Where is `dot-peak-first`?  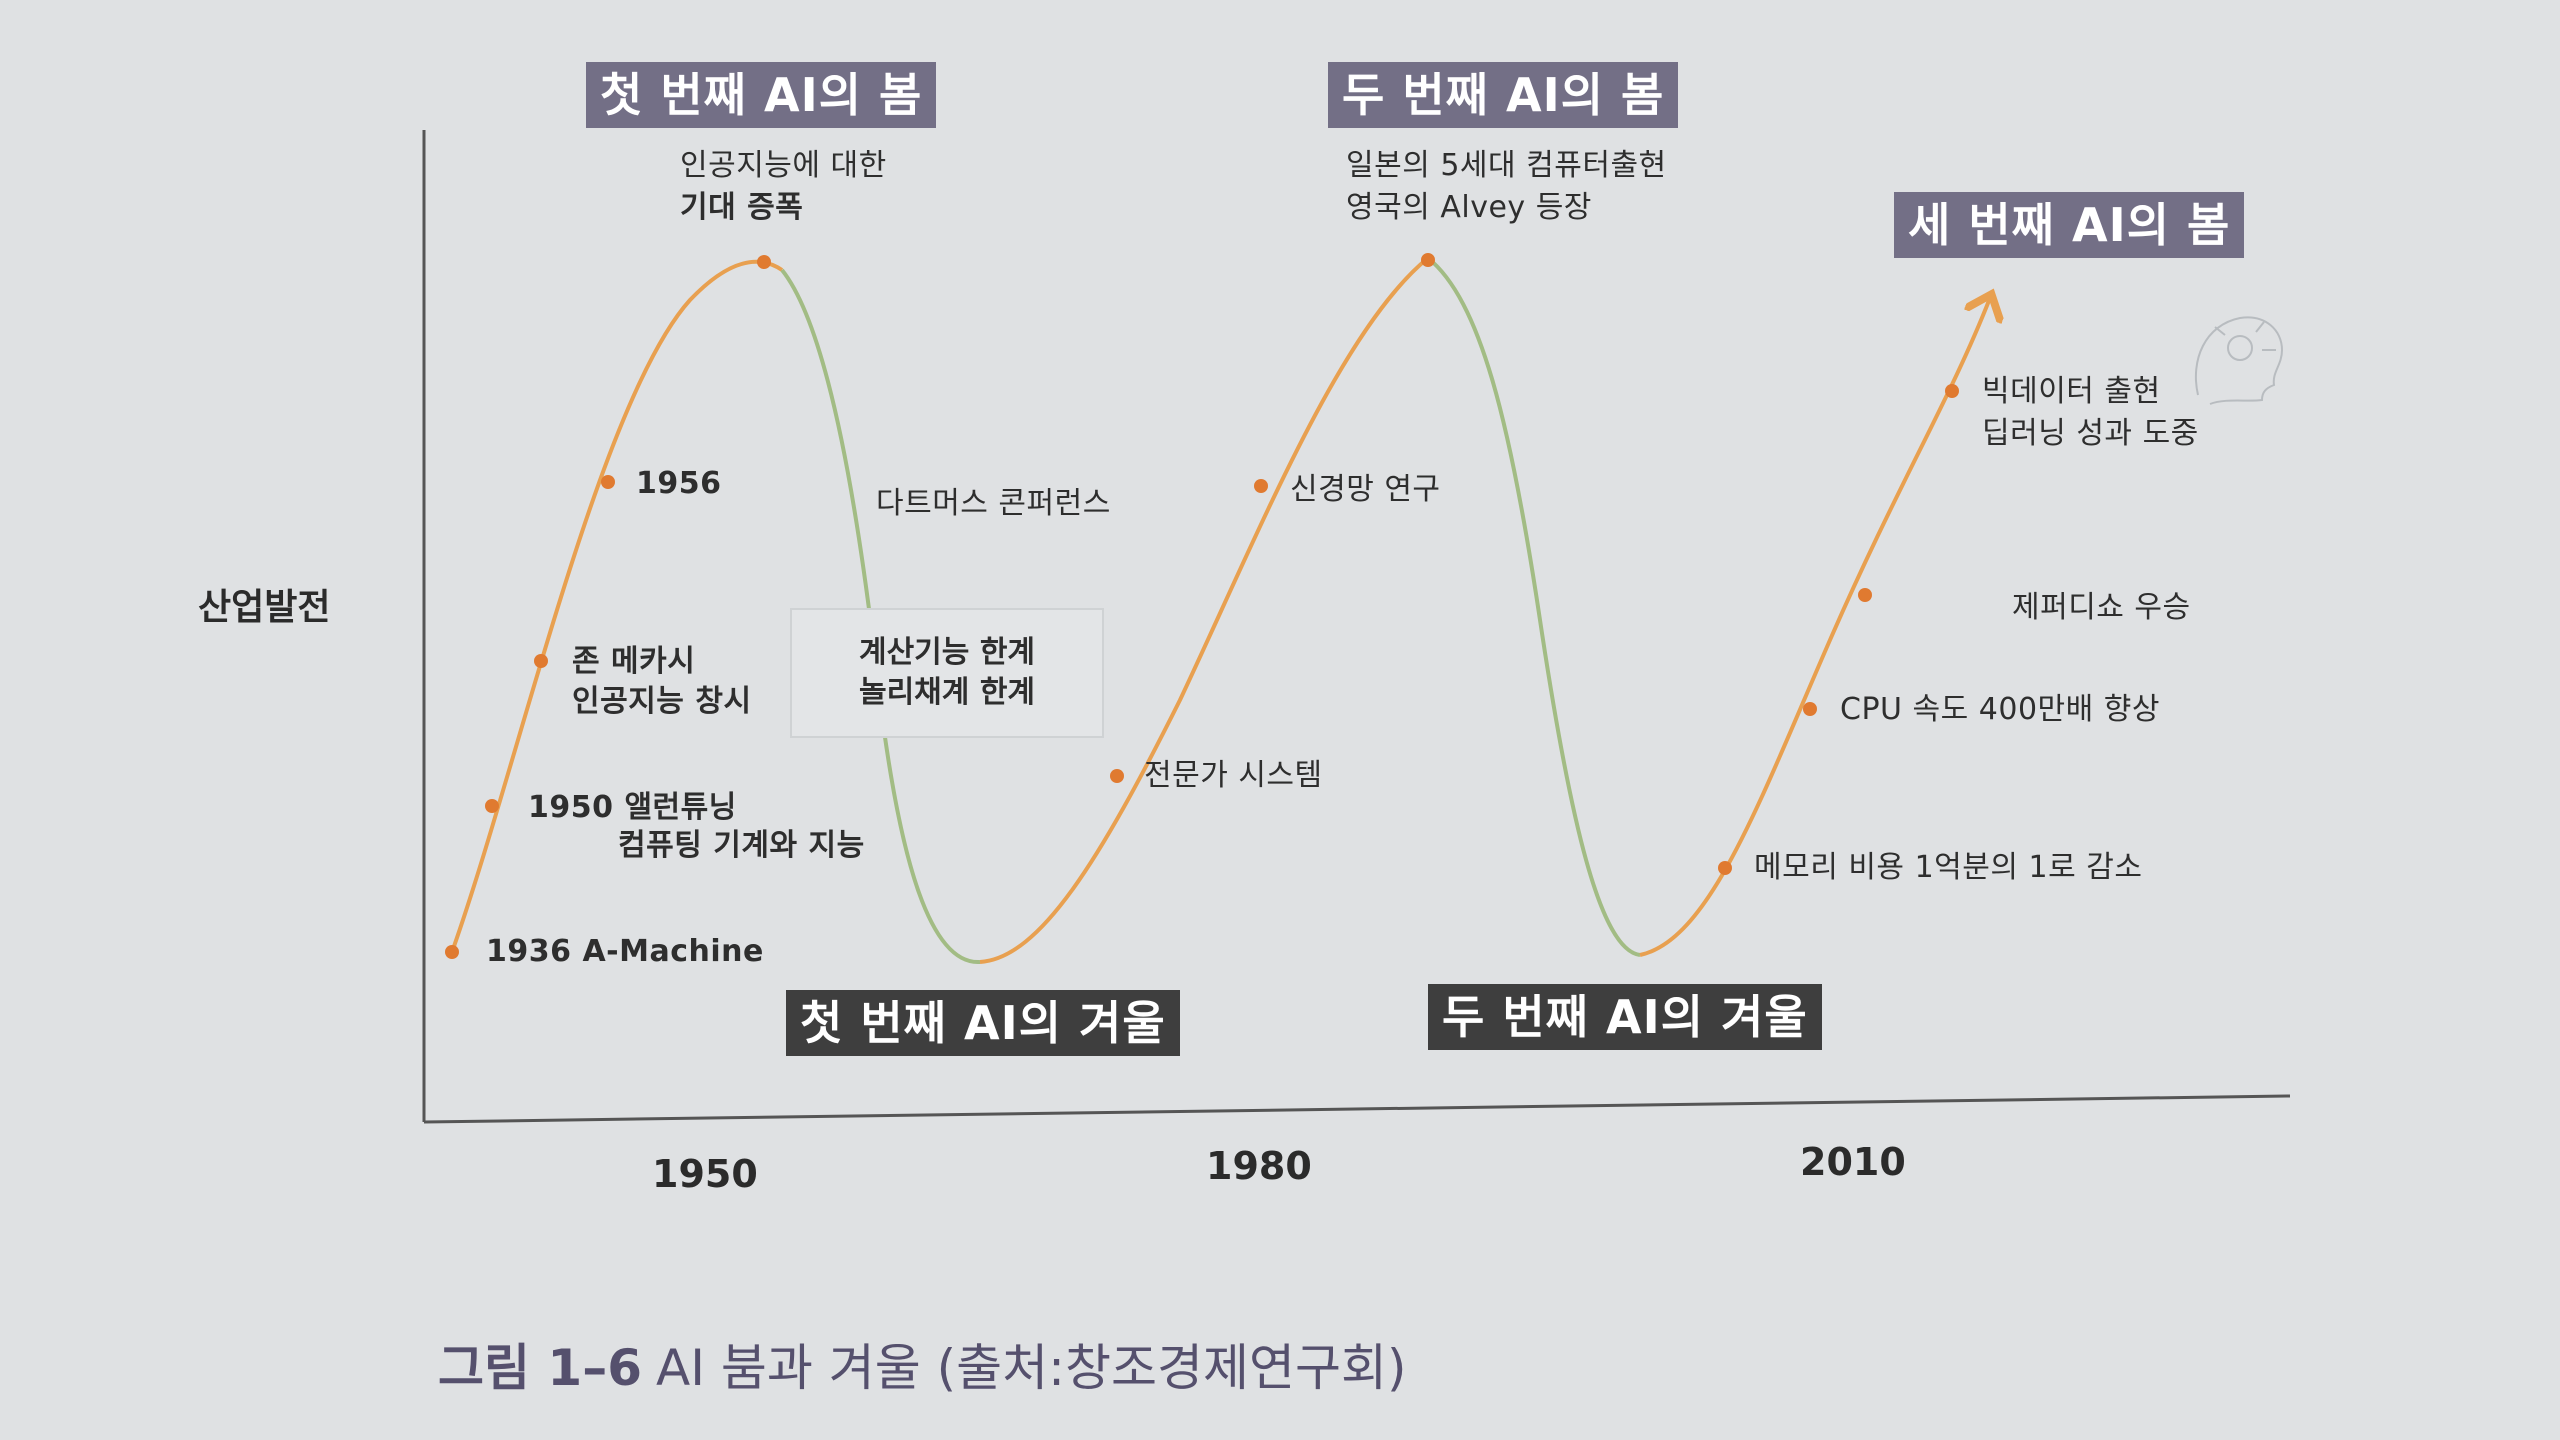 dot-peak-first is located at coordinates (764, 262).